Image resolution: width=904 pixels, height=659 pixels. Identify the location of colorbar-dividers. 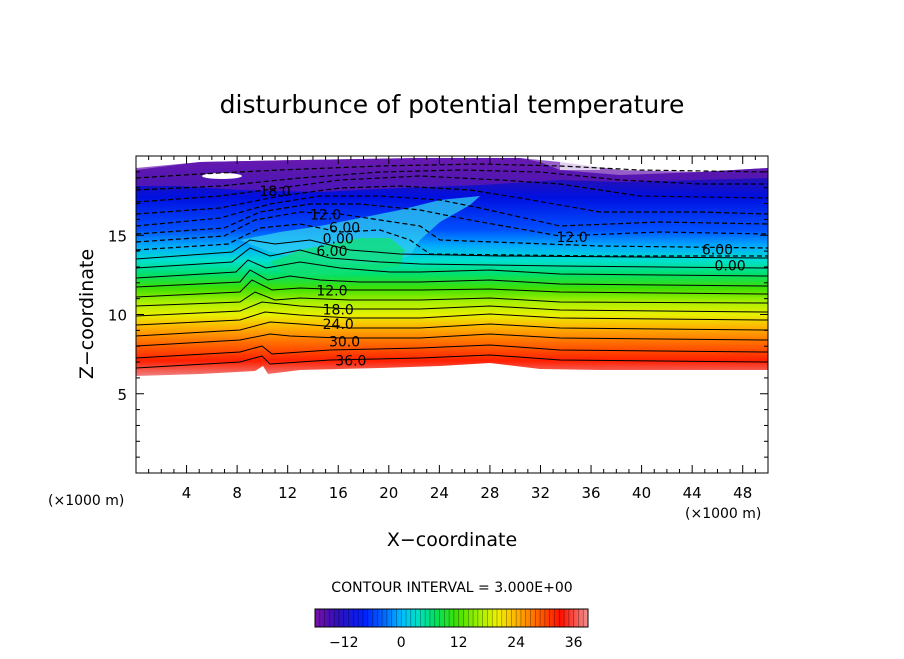
(451, 618).